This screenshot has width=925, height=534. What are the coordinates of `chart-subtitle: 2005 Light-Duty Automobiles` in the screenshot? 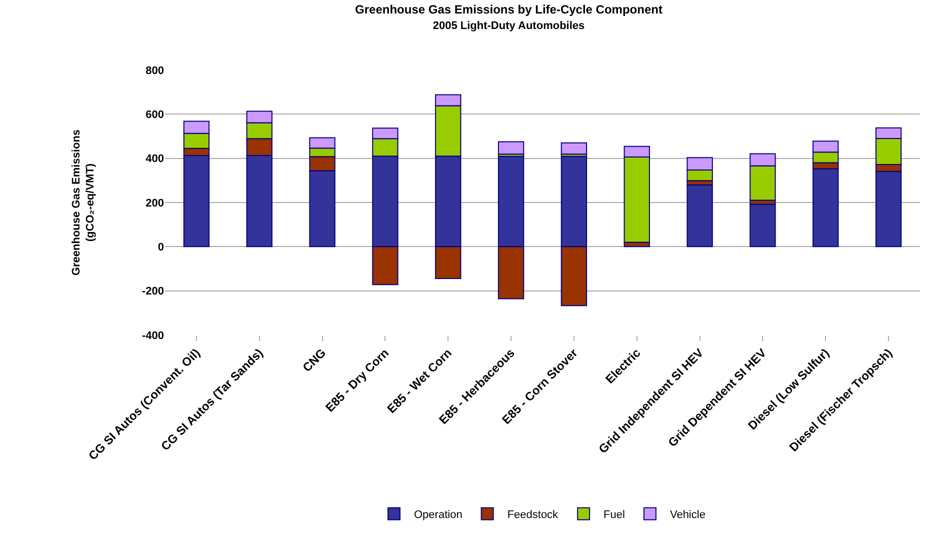 It's located at (508, 26).